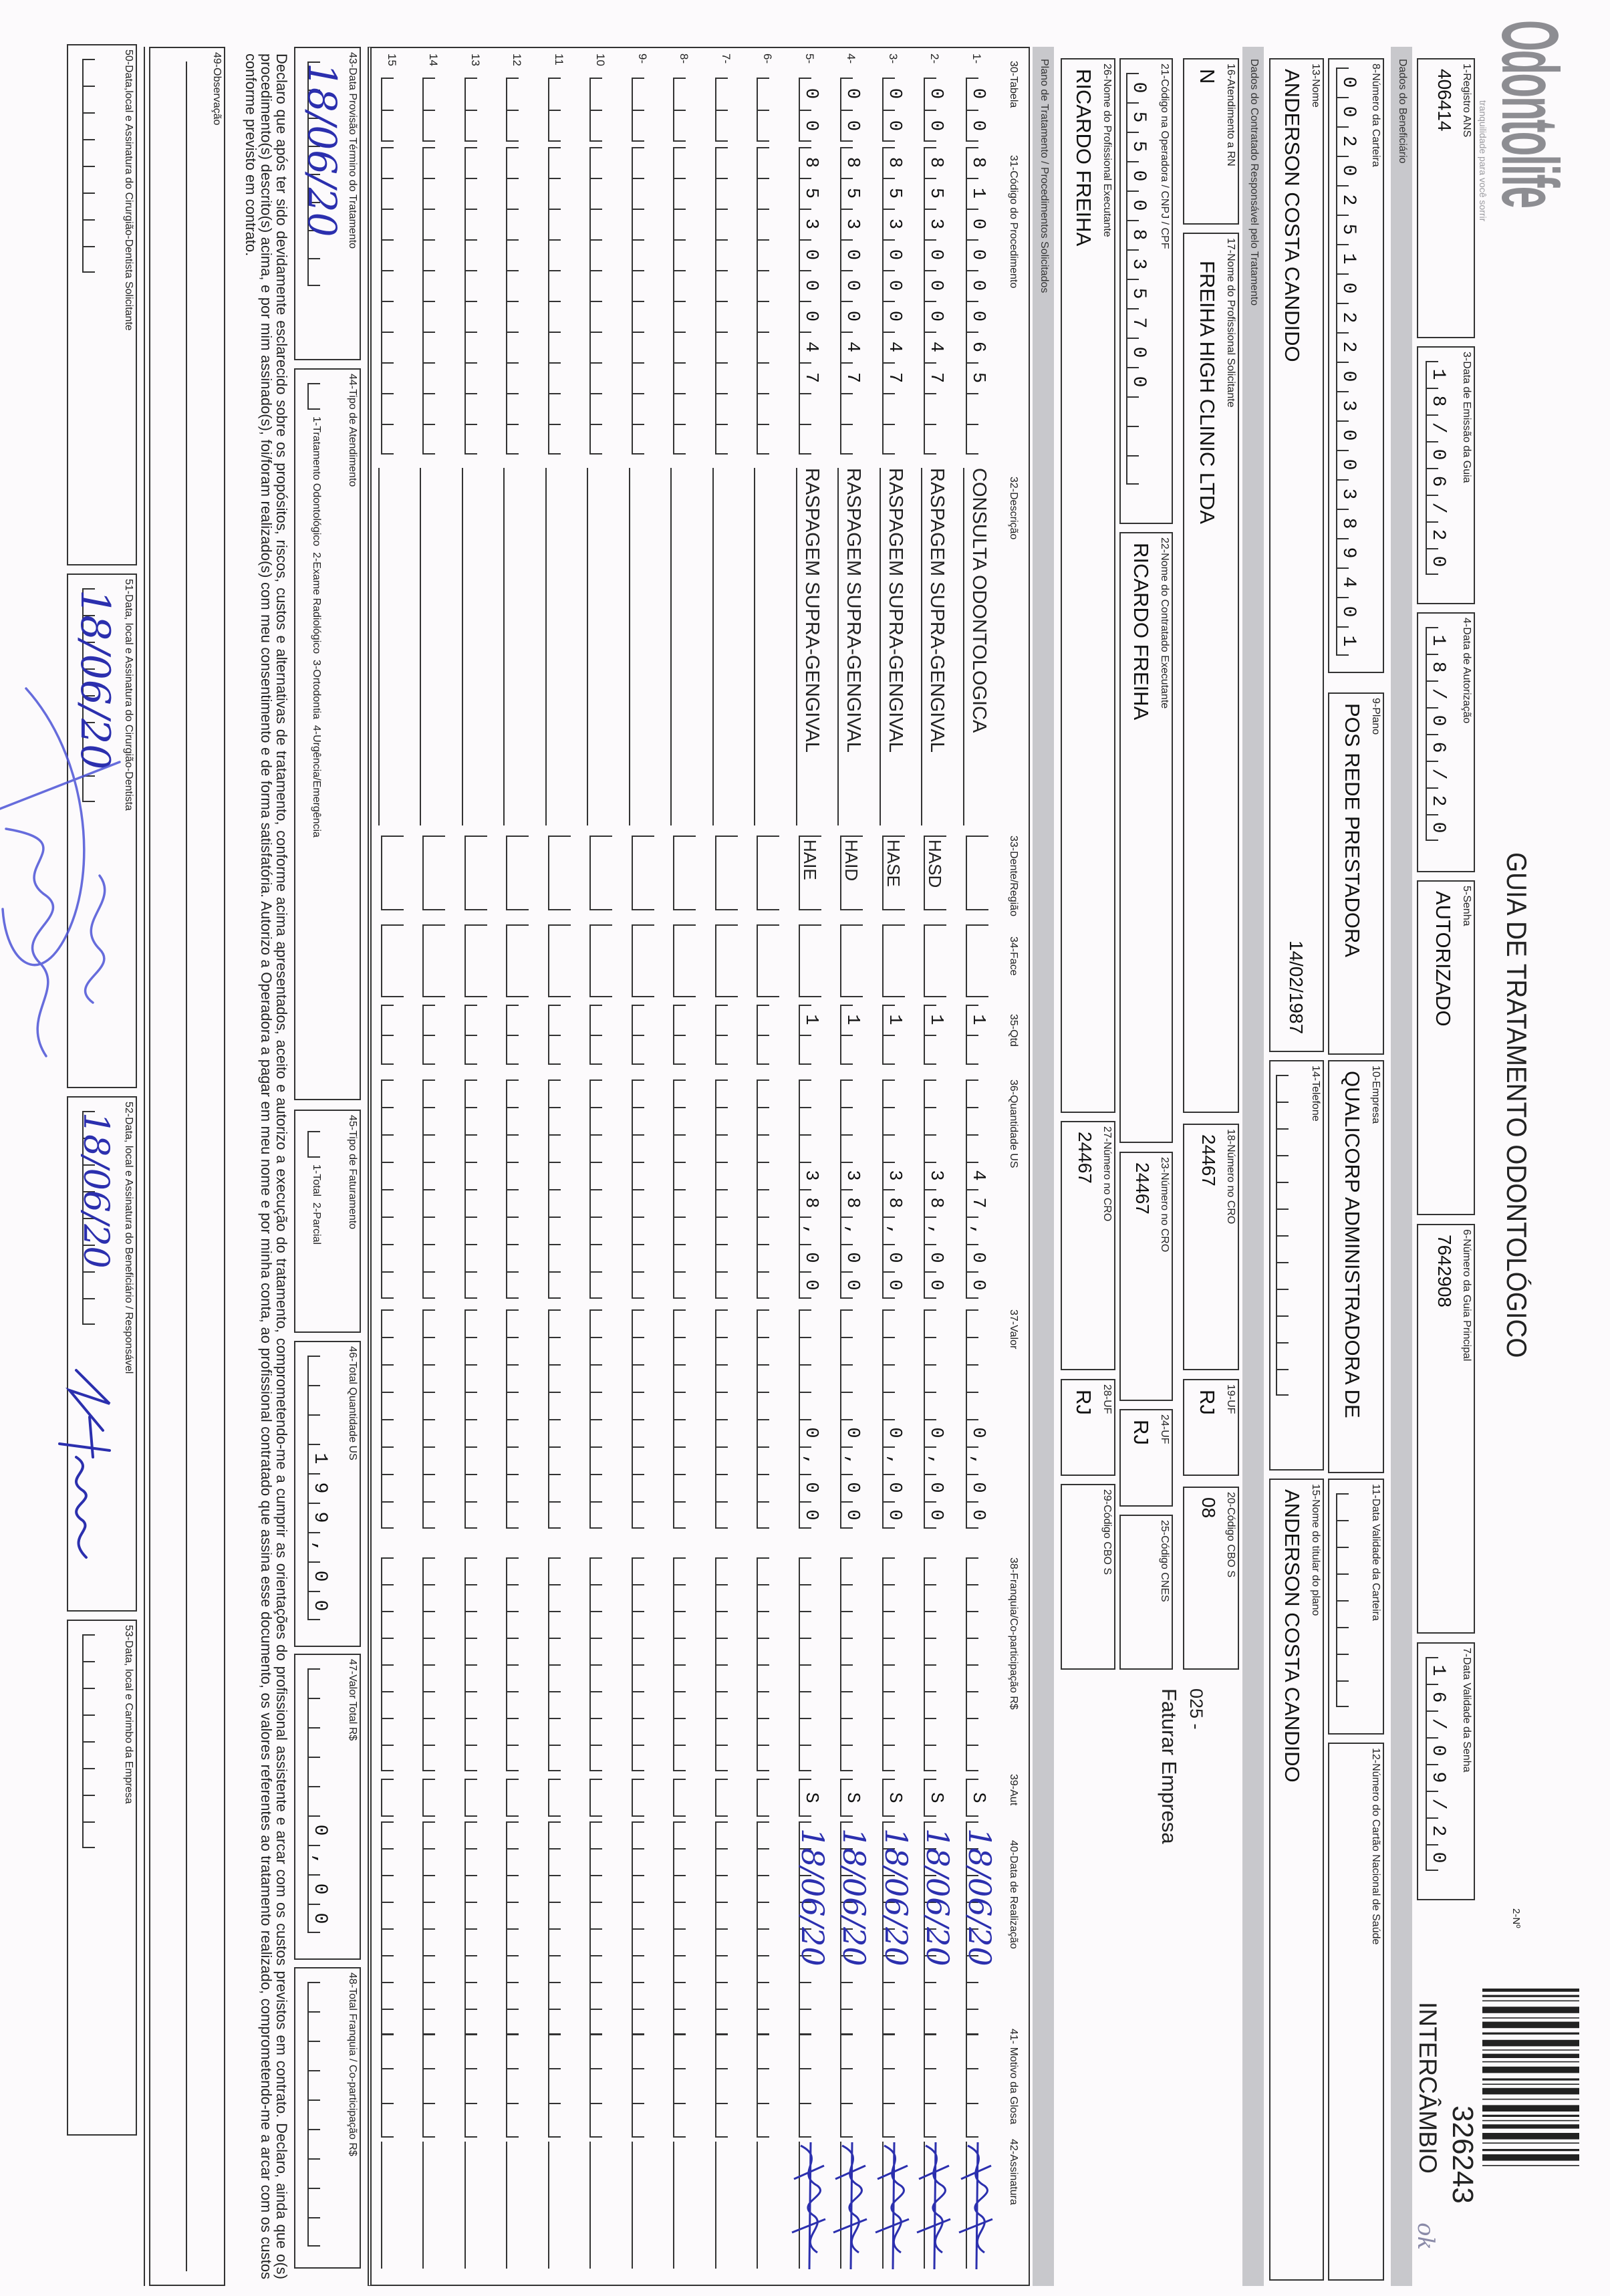  I want to click on franquia-total-cells, so click(318, 2114).